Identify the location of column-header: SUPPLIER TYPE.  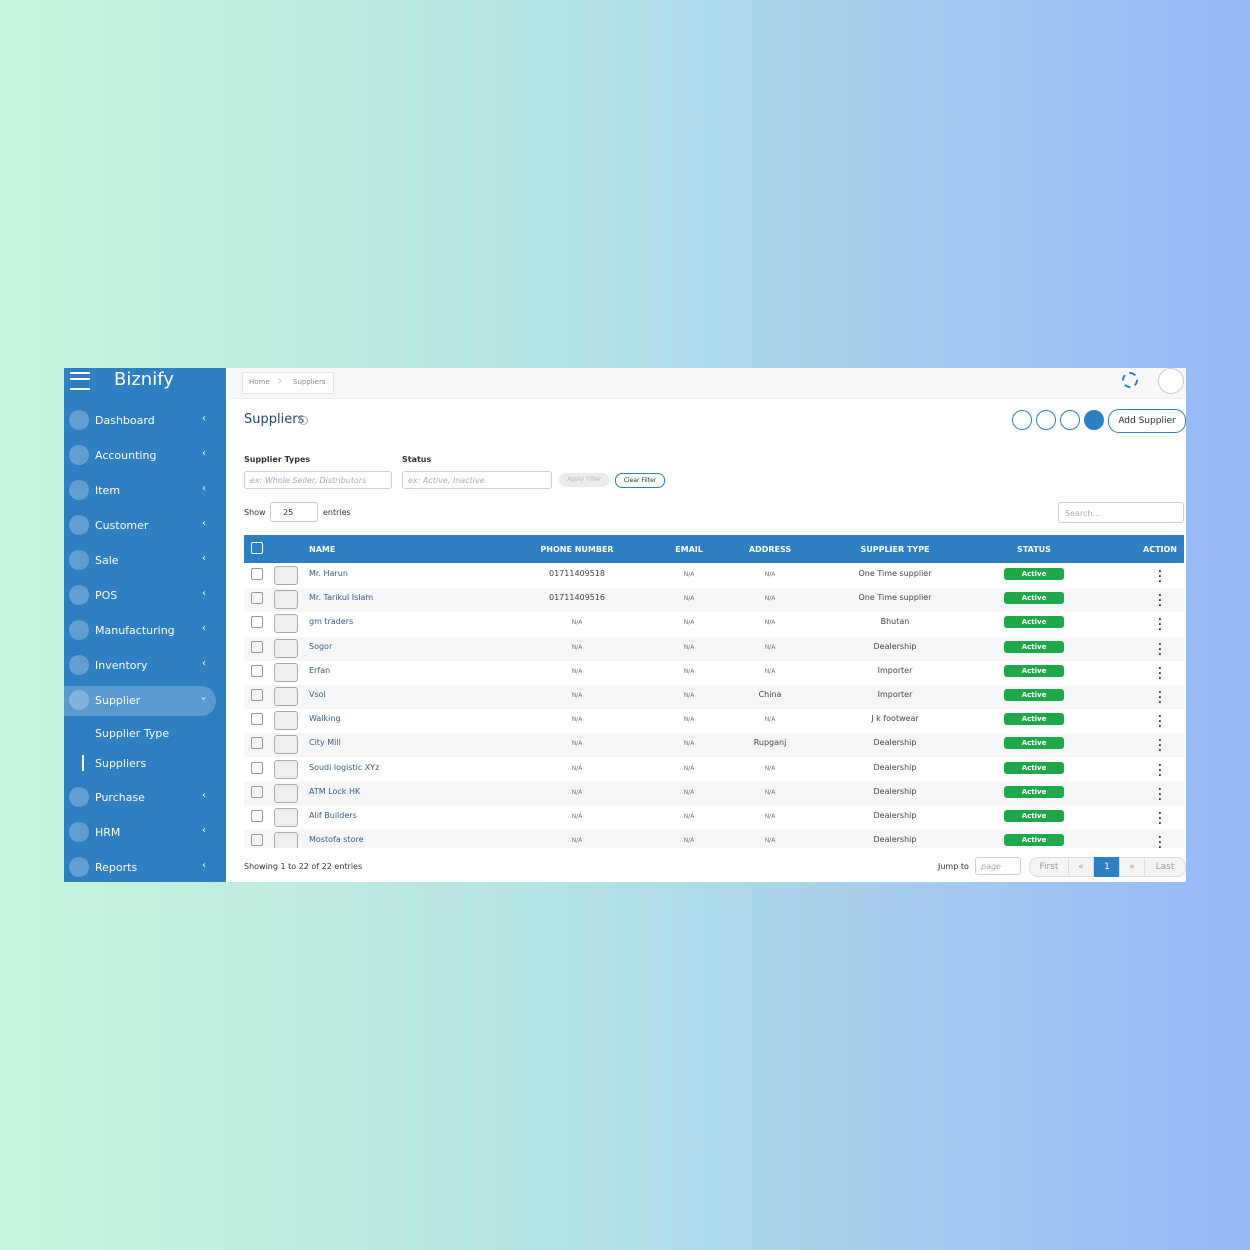
(895, 549).